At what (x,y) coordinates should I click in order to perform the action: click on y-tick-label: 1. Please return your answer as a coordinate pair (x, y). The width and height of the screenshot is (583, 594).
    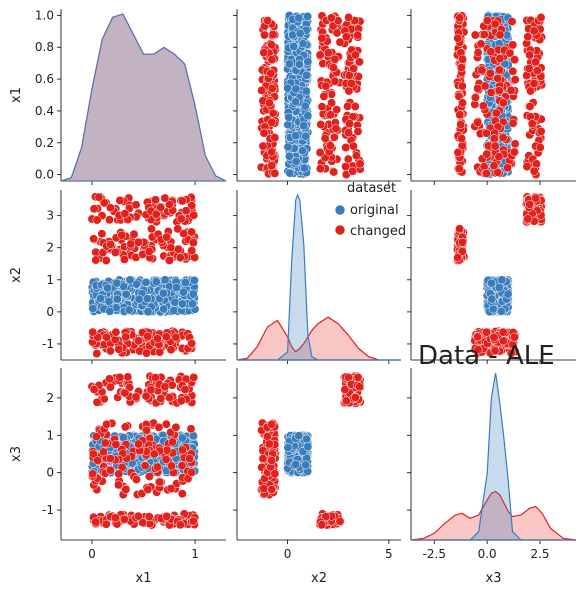
    Looking at the image, I should click on (50, 435).